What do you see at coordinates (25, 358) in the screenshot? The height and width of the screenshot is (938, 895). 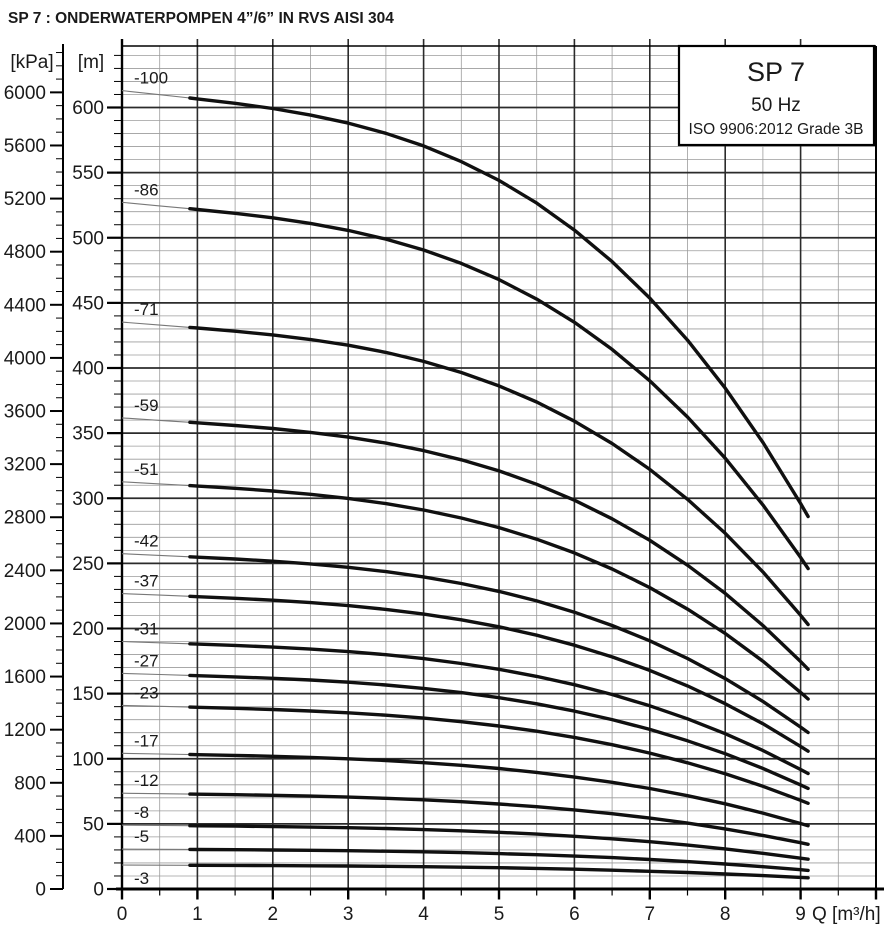 I see `kpa-tick-label: 4000` at bounding box center [25, 358].